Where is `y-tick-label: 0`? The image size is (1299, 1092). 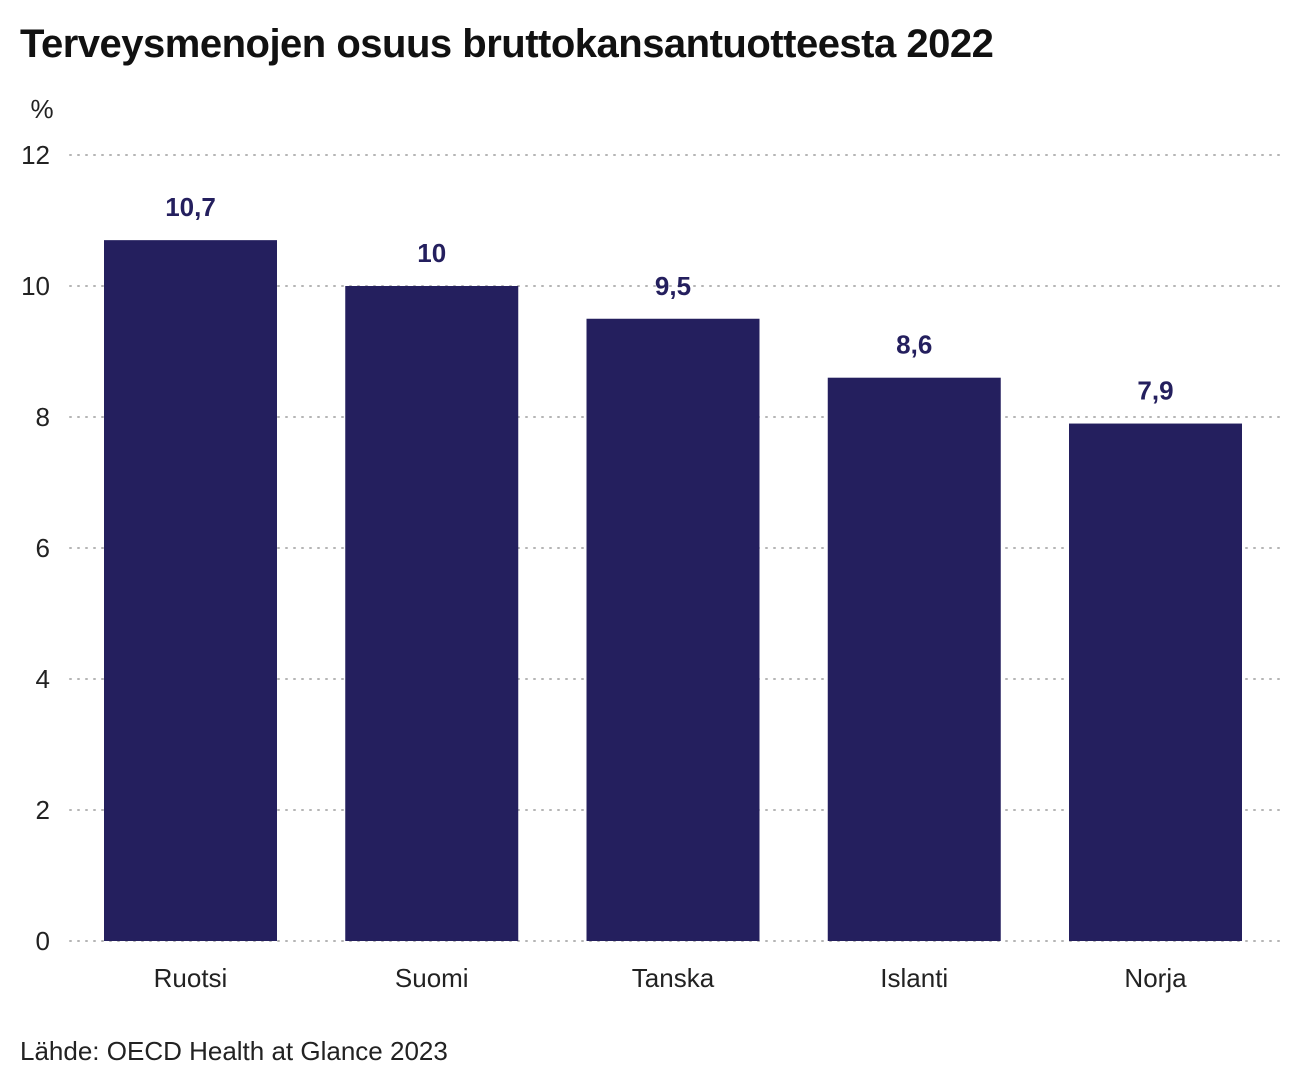
y-tick-label: 0 is located at coordinates (43, 941).